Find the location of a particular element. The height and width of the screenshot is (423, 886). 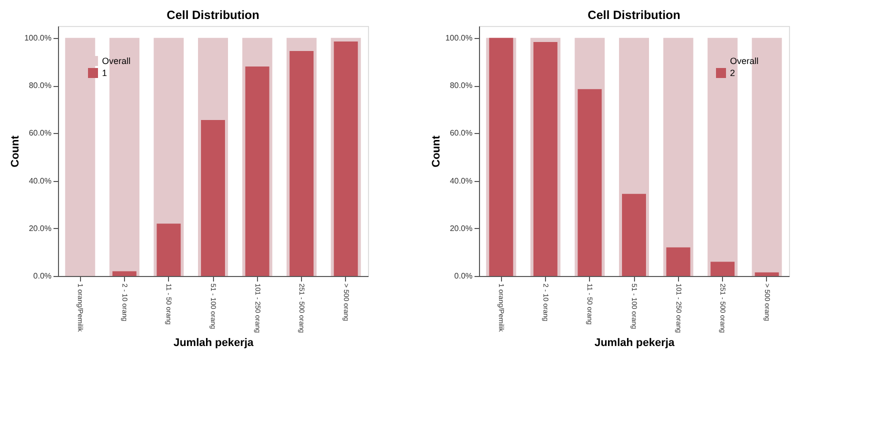

legend-label: 1 is located at coordinates (105, 73).